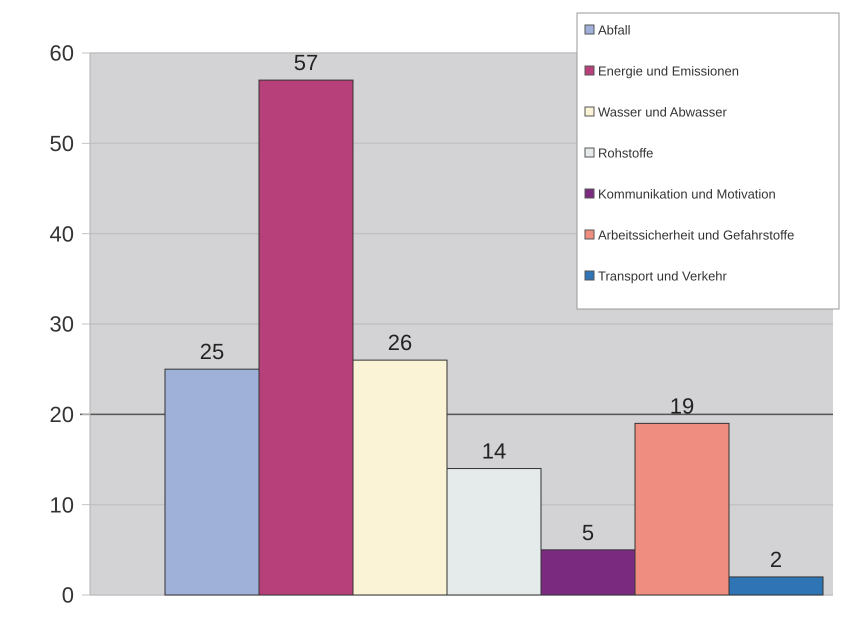 The image size is (849, 617). I want to click on y-tick-label: 0, so click(68, 595).